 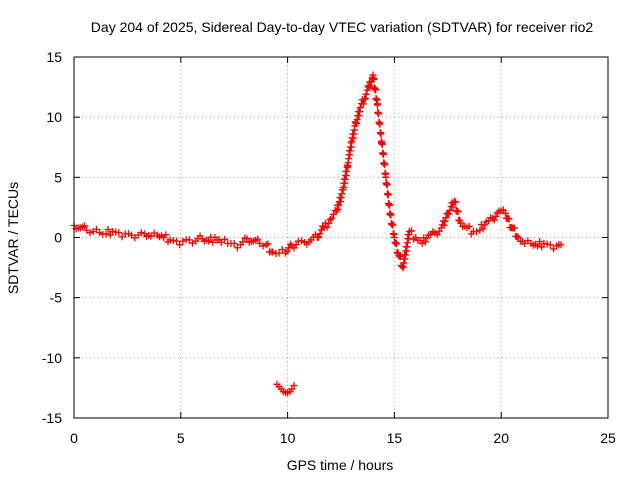 What do you see at coordinates (608, 438) in the screenshot?
I see `x-tick-label: 25` at bounding box center [608, 438].